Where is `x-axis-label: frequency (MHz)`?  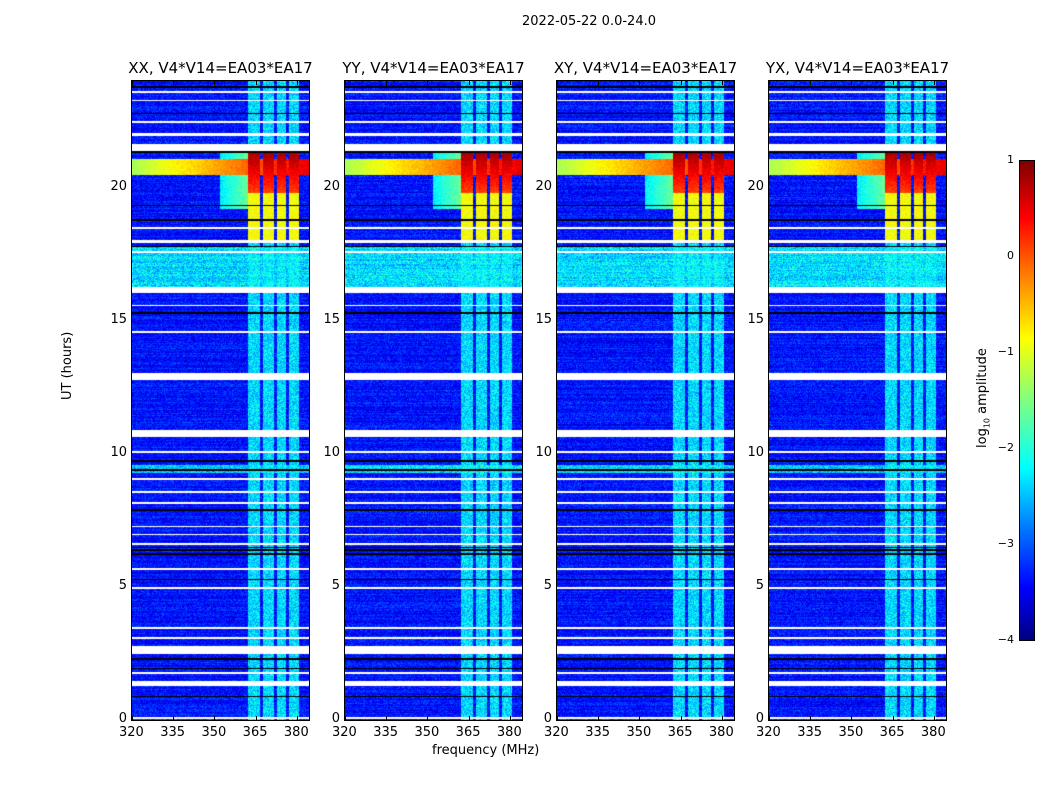
x-axis-label: frequency (MHz) is located at coordinates (486, 750).